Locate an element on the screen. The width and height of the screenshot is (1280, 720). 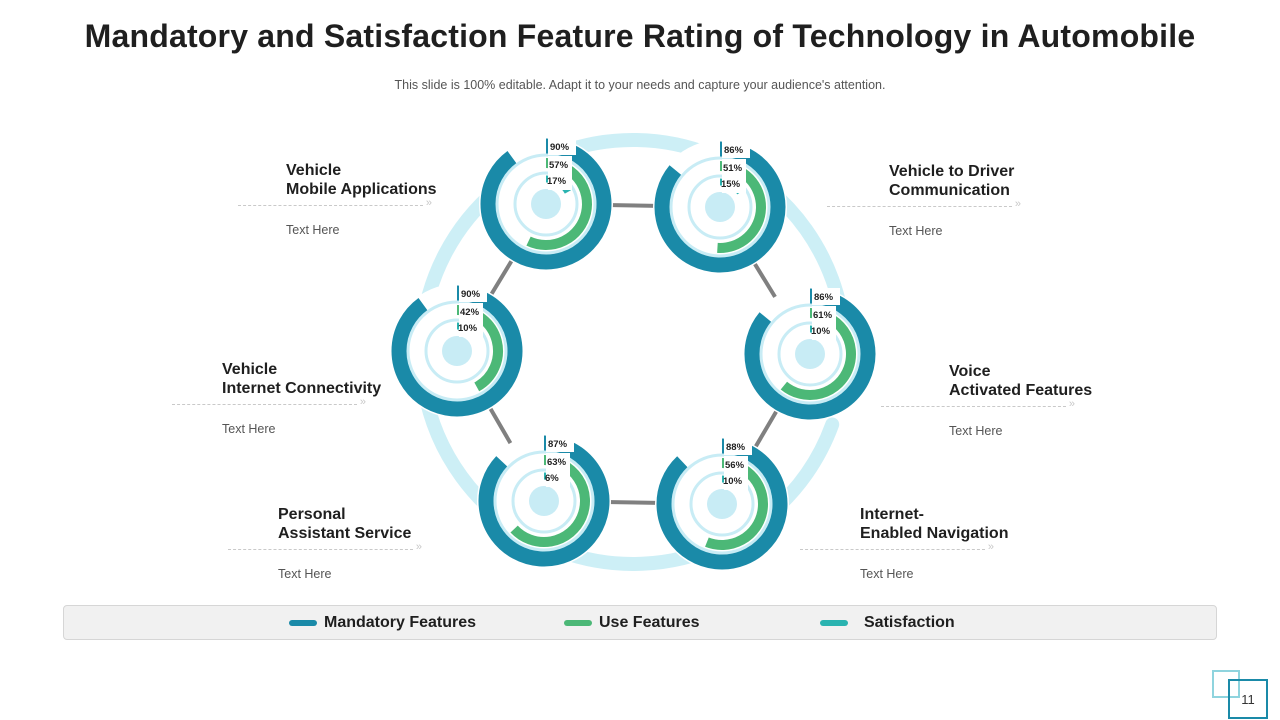
label-tab-driver-comm is located at coordinates (736, 149).